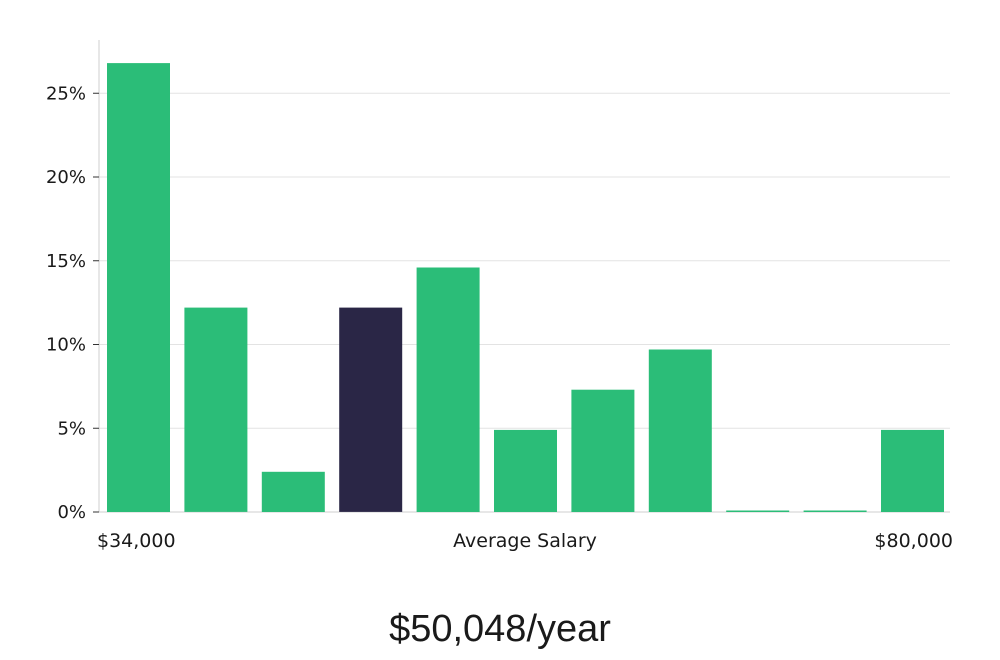 This screenshot has width=1000, height=660. What do you see at coordinates (136, 541) in the screenshot?
I see `x-start-label: $34,000` at bounding box center [136, 541].